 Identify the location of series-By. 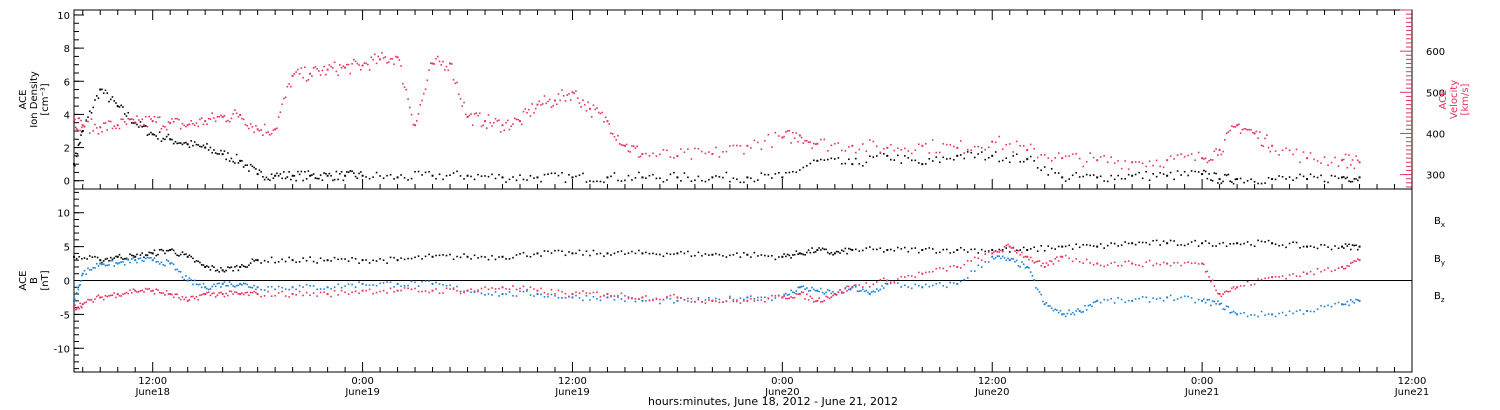
(717, 286).